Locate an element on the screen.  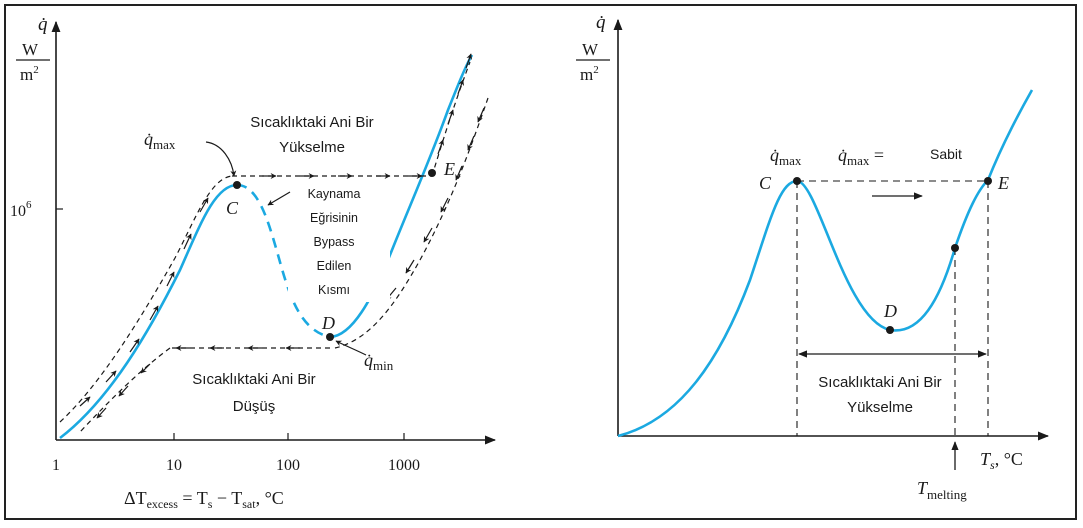
right-sabit-label: Sabit is located at coordinates (946, 154).